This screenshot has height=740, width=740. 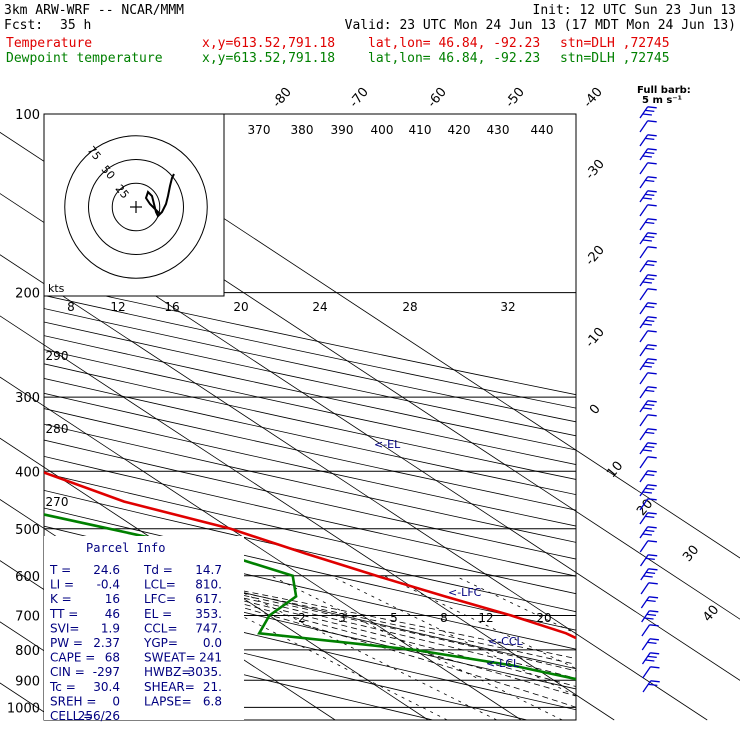 I want to click on parcel-field: 241, so click(x=210, y=658).